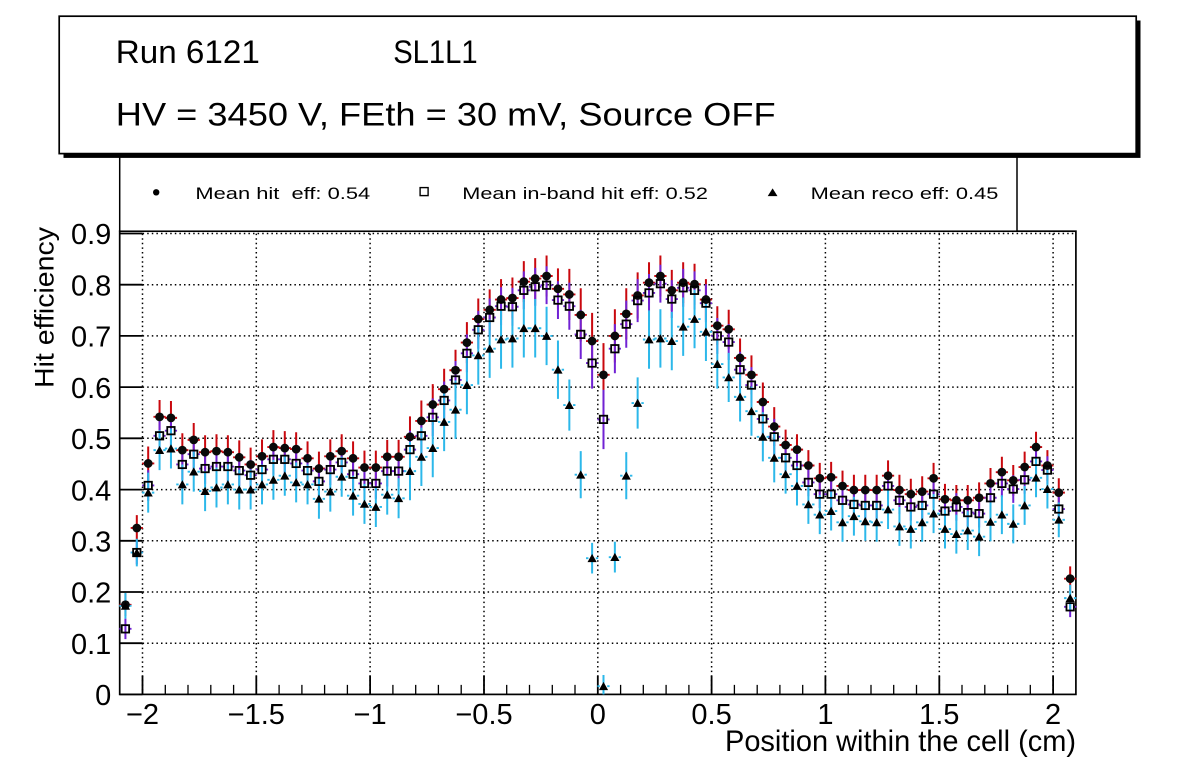 Image resolution: width=1196 pixels, height=772 pixels. What do you see at coordinates (446, 114) in the screenshot?
I see `svg-text:HV = 3450 V, FEth = 30 mV, Sou: HV = 3450 V, FEth = 30 mV, Source OFF` at bounding box center [446, 114].